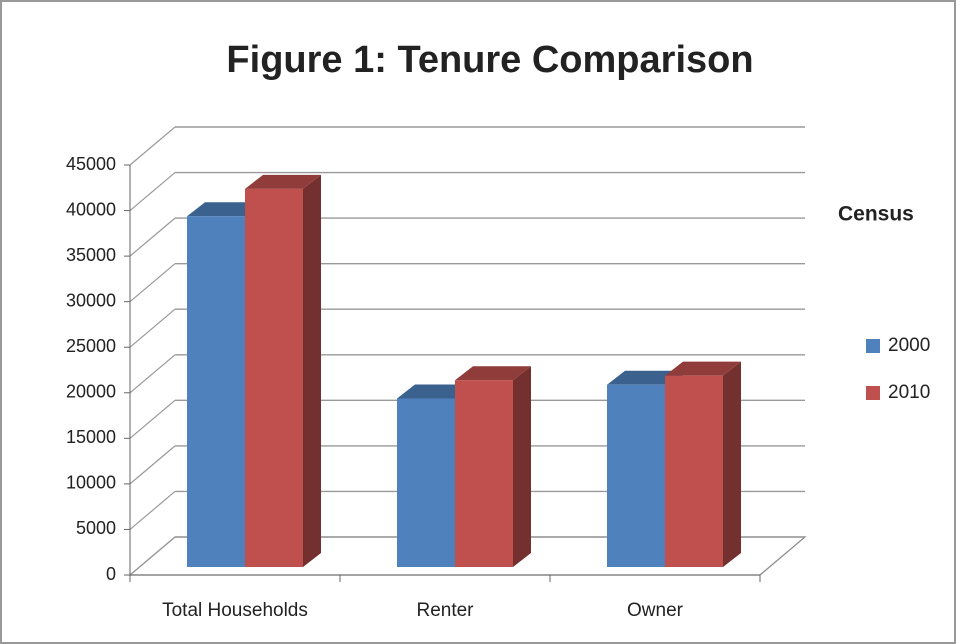 The width and height of the screenshot is (956, 644). What do you see at coordinates (96, 528) in the screenshot?
I see `y-tick-label: 5000` at bounding box center [96, 528].